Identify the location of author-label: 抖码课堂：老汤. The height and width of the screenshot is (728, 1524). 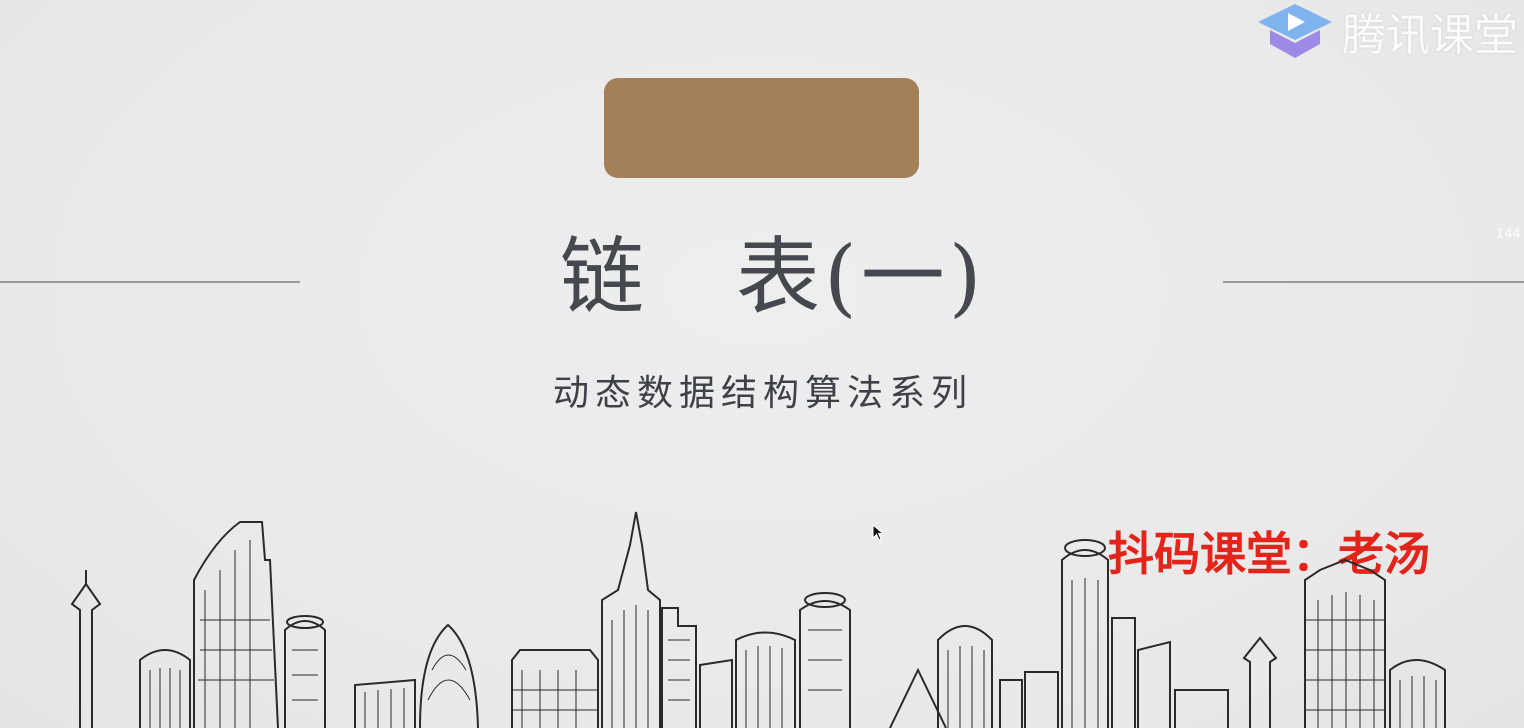
(1269, 554).